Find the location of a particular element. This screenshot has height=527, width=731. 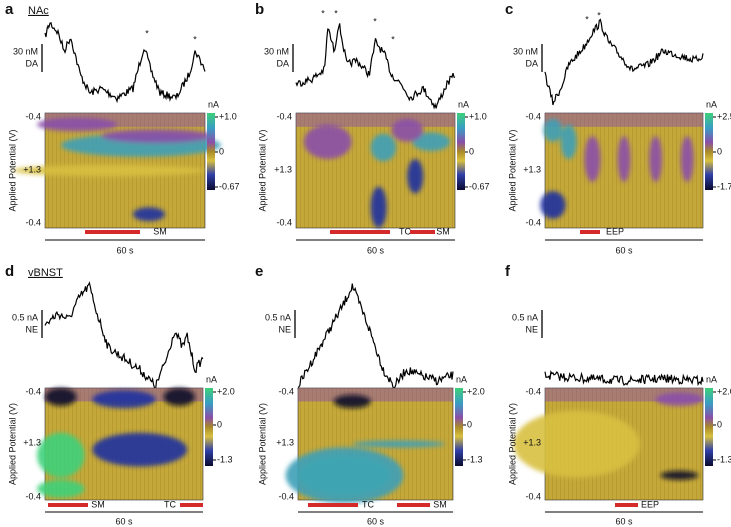

stimulus-label: TC is located at coordinates (368, 504).